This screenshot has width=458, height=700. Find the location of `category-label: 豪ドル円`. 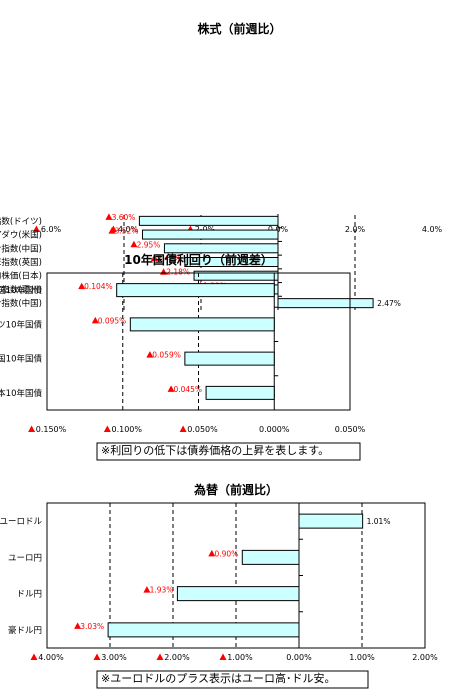

category-label: 豪ドル円 is located at coordinates (25, 630).